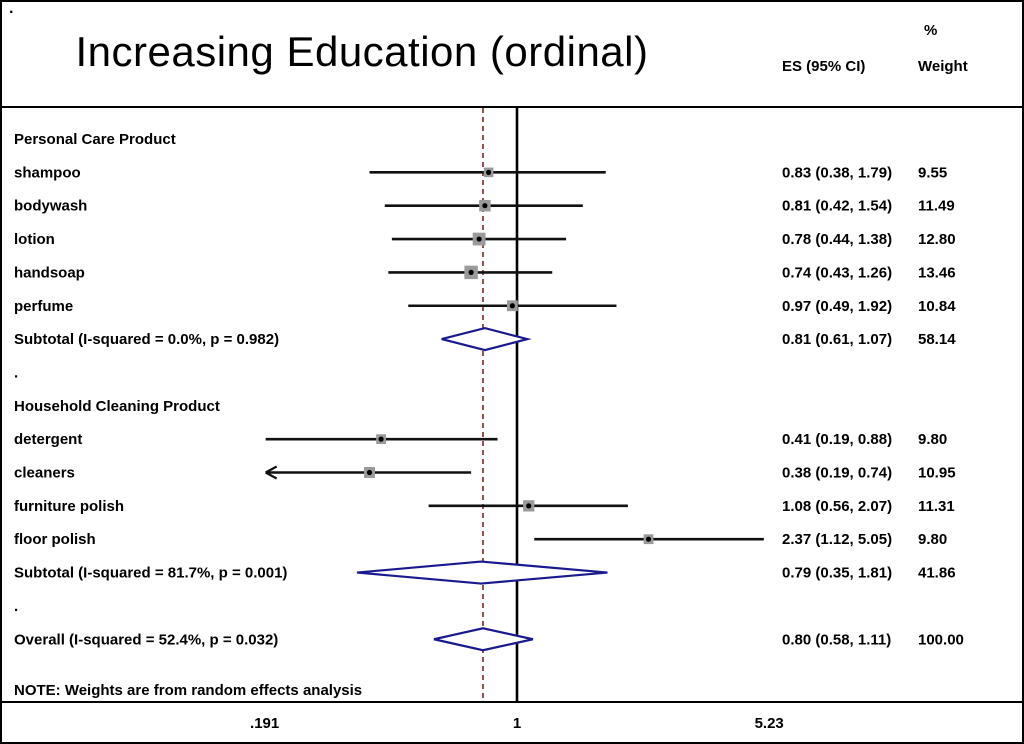  What do you see at coordinates (837, 172) in the screenshot?
I see `es-ci-value: 0.83 (0.38, 1.79)` at bounding box center [837, 172].